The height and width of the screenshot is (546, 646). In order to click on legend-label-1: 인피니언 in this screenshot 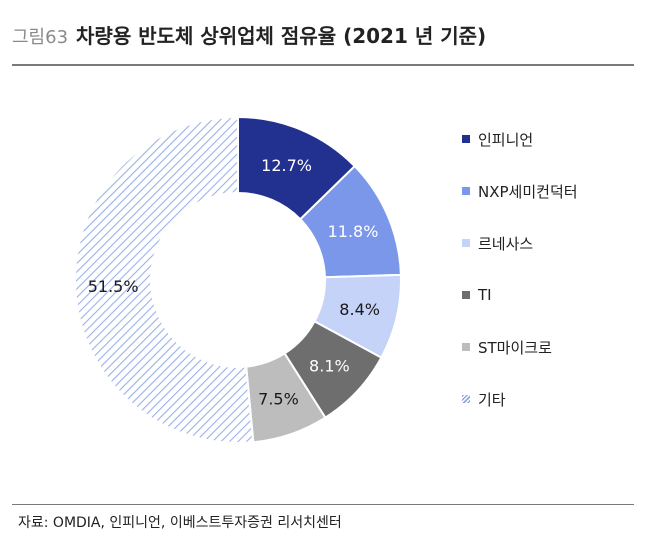, I will do `click(506, 139)`.